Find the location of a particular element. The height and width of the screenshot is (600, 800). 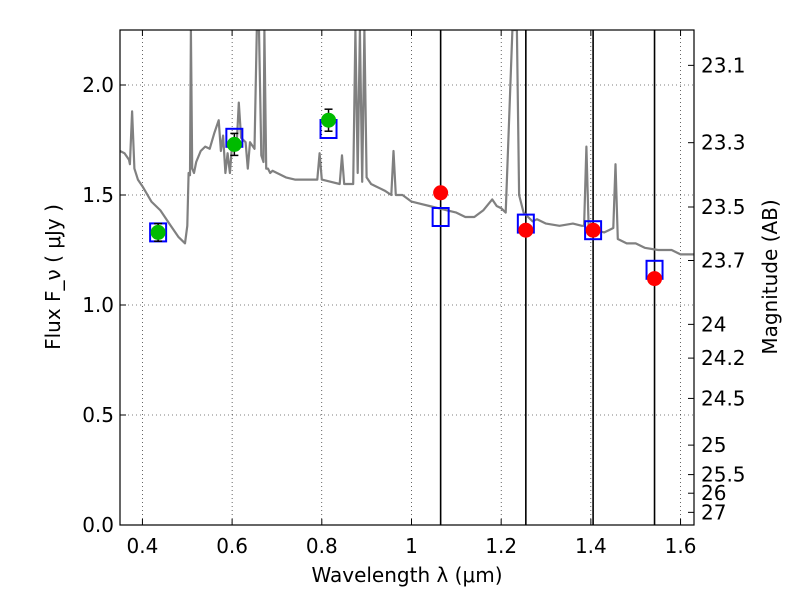

x-tick-label: 1 is located at coordinates (411, 546).